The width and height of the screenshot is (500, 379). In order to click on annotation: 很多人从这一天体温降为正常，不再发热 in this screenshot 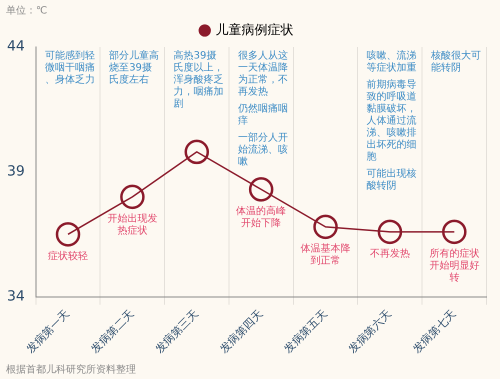, I will do `click(263, 74)`.